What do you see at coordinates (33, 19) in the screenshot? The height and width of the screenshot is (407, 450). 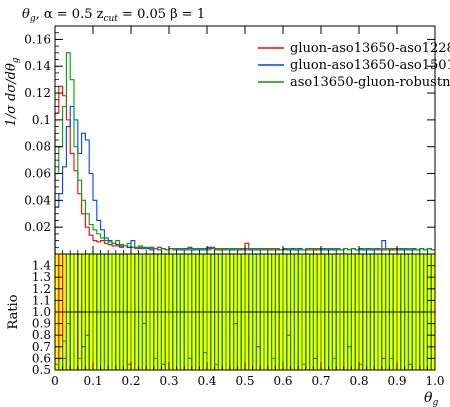 I see `title-var-sub: g` at bounding box center [33, 19].